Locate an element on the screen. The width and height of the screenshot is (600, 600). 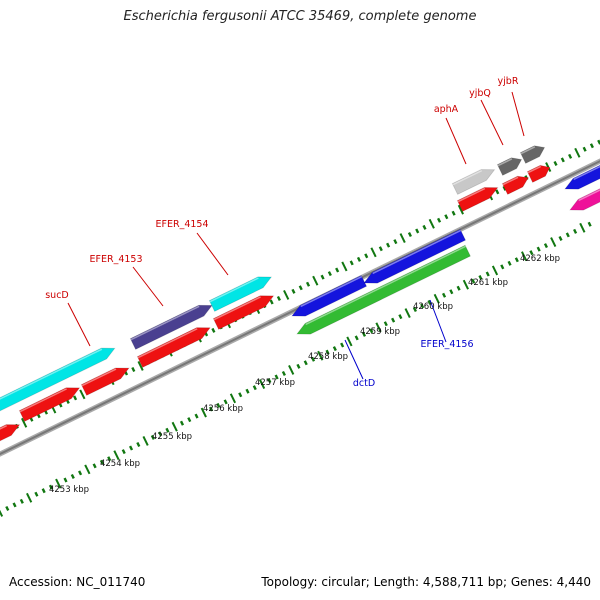
cds-blue-2-highlight is located at coordinates (417, 252).